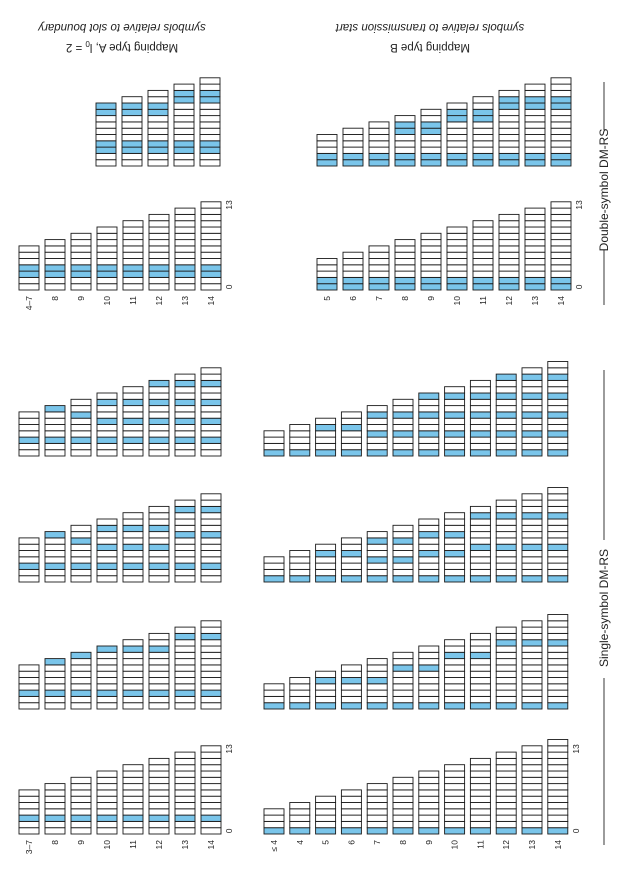 This screenshot has width=618, height=877. Describe the element at coordinates (604, 190) in the screenshot. I see `double-symbol-label: Double-symbol DM-RS` at that location.